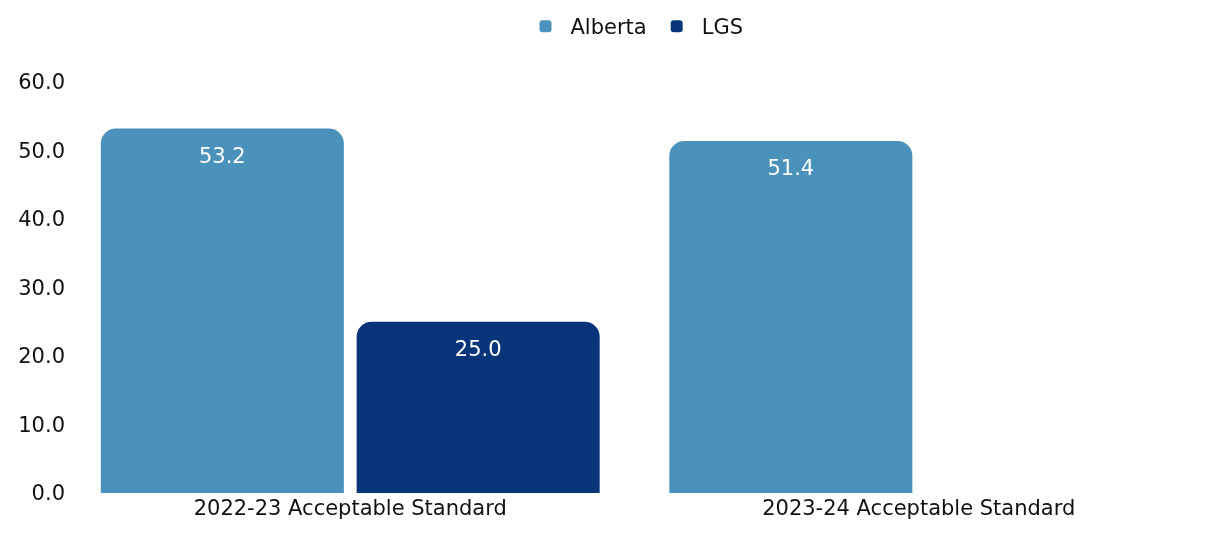 The image size is (1209, 537). I want to click on x-tick-label: 2023-24 Acceptable Standard, so click(919, 508).